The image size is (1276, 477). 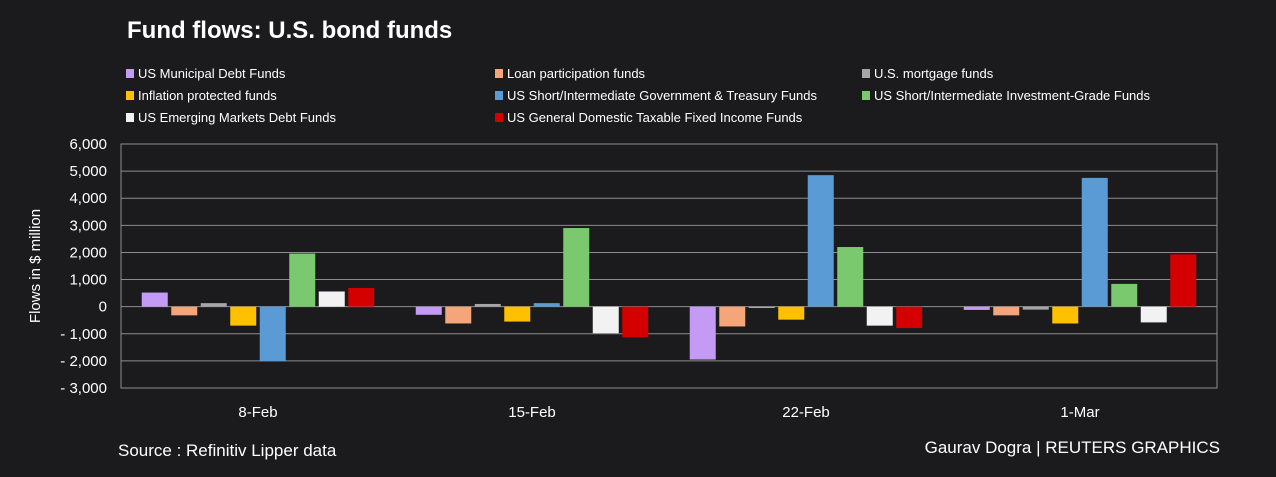 What do you see at coordinates (290, 30) in the screenshot?
I see `chart-title: Fund flows: U.S. bond funds` at bounding box center [290, 30].